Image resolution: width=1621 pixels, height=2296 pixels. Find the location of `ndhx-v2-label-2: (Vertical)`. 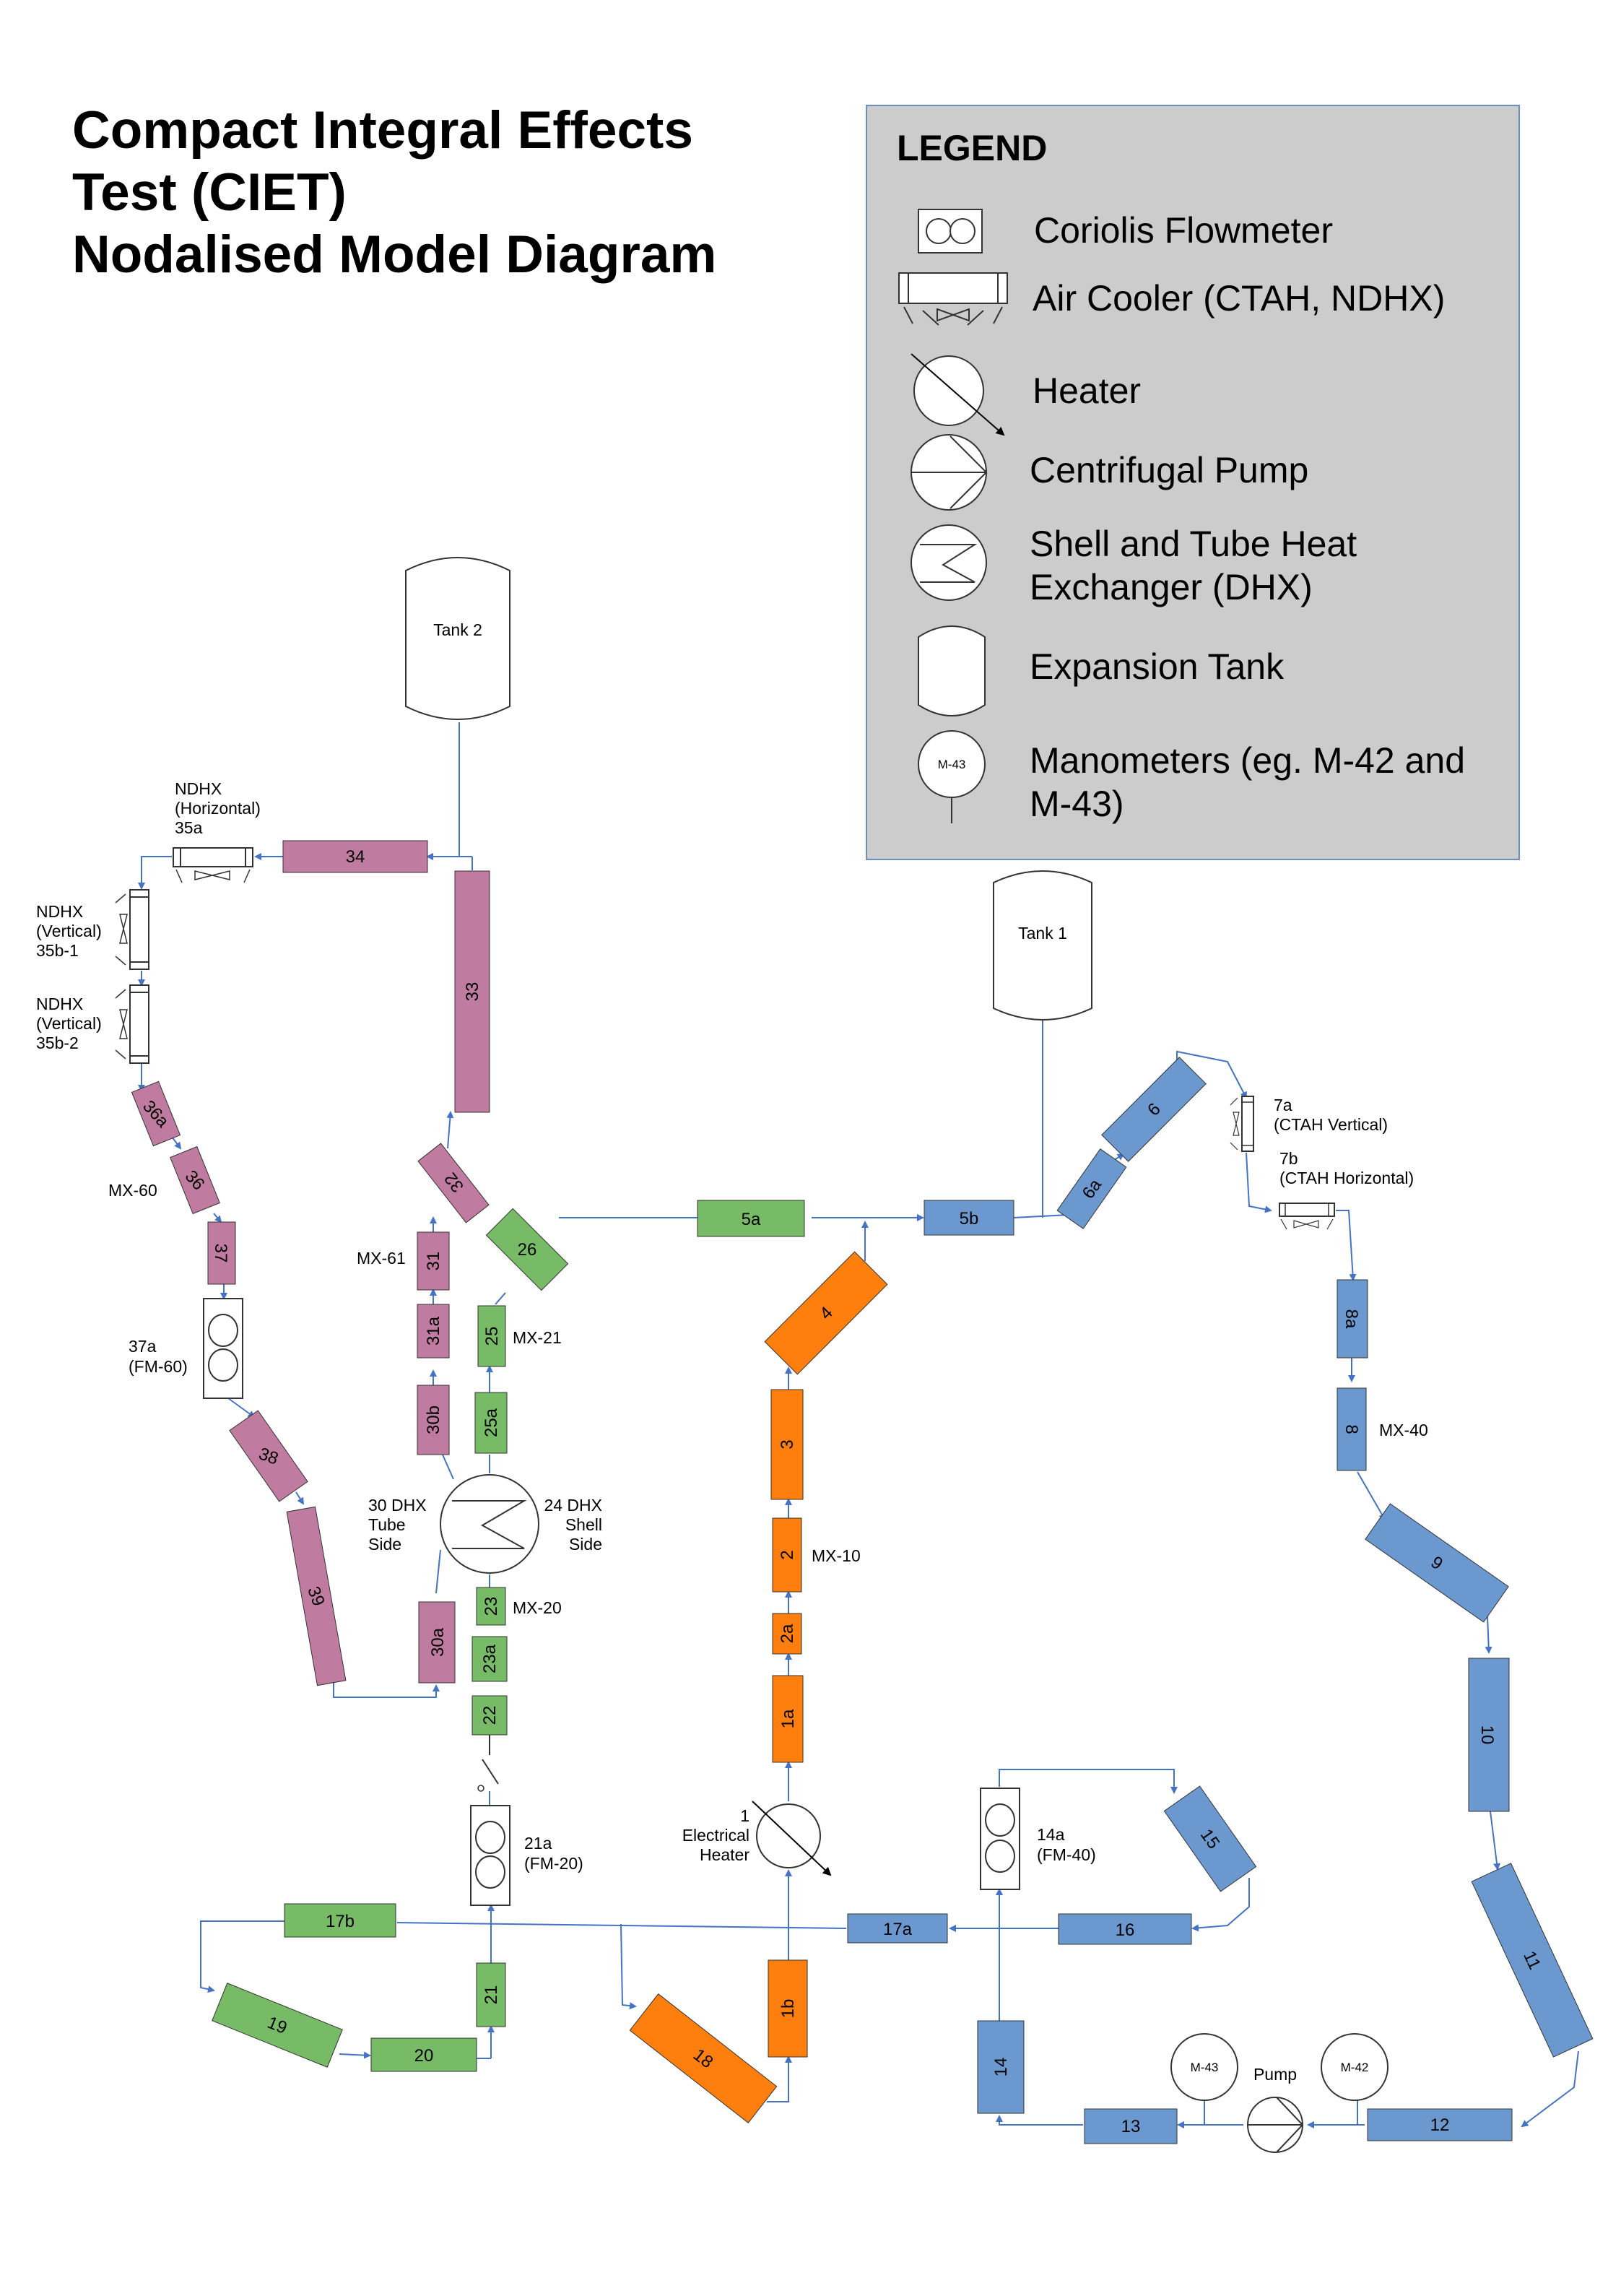

ndhx-v2-label-2: (Vertical) is located at coordinates (69, 1023).